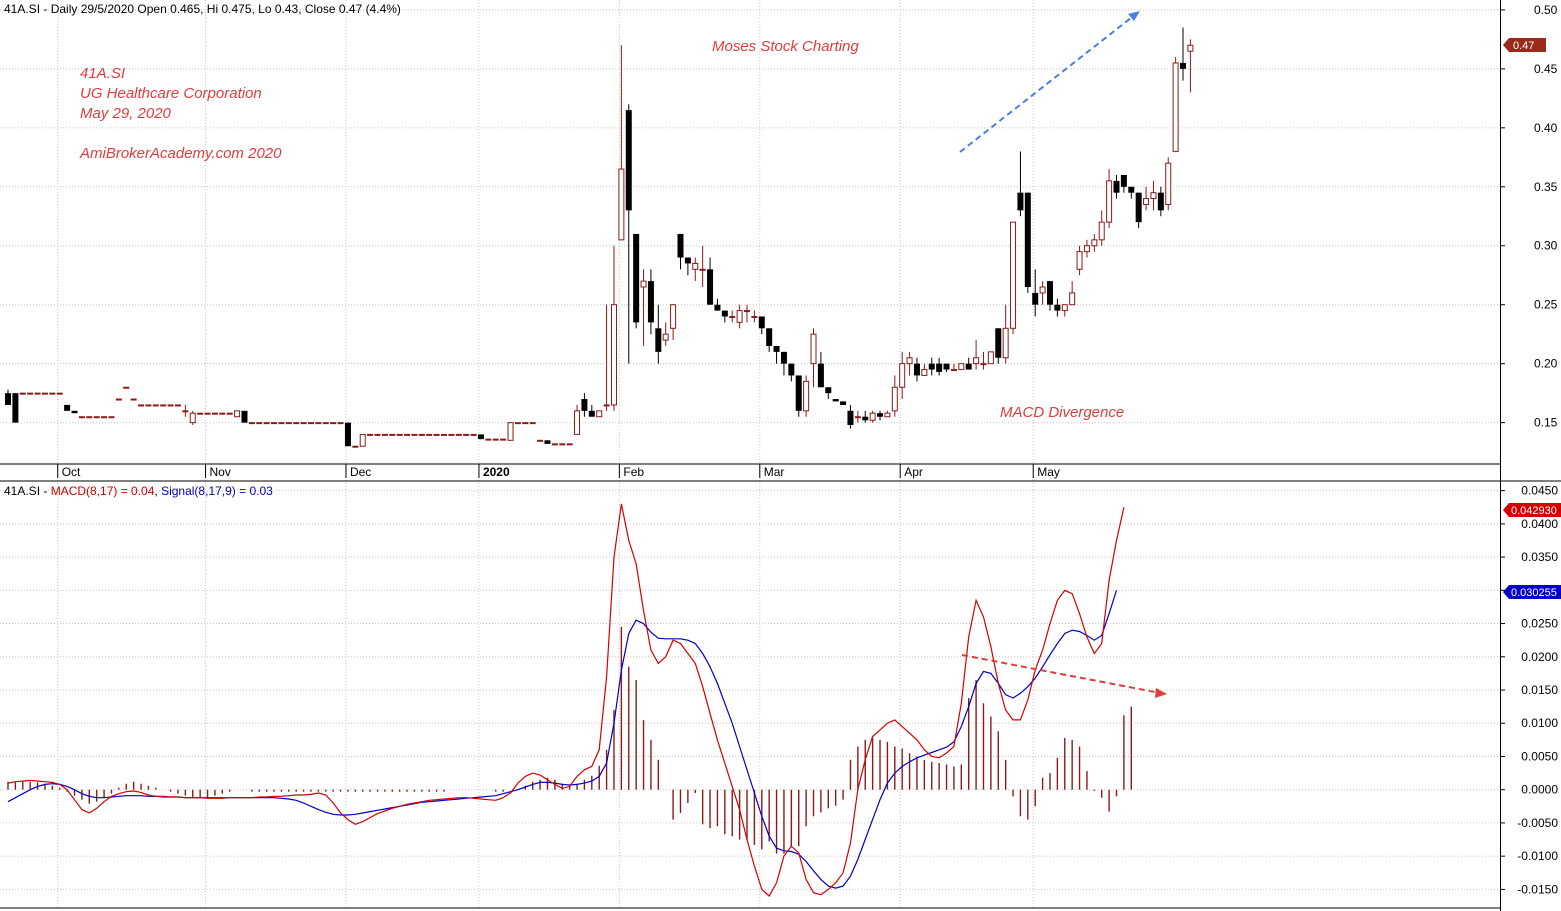 The height and width of the screenshot is (911, 1561). Describe the element at coordinates (220, 472) in the screenshot. I see `x-tick-label: Nov` at that location.